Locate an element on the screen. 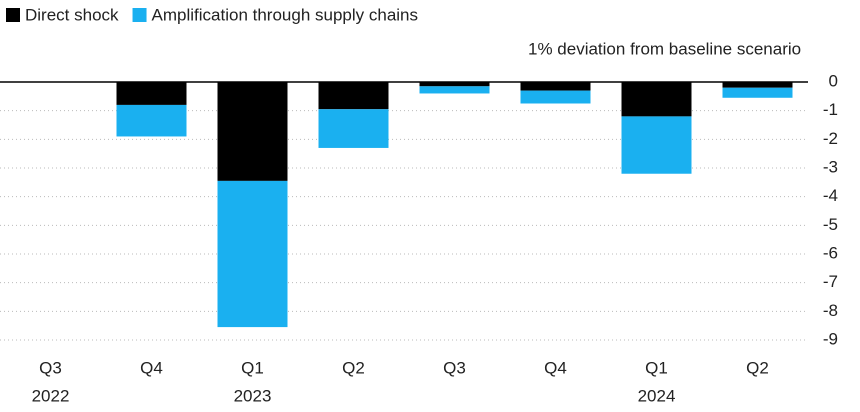  y-tick-label: -3 is located at coordinates (830, 166).